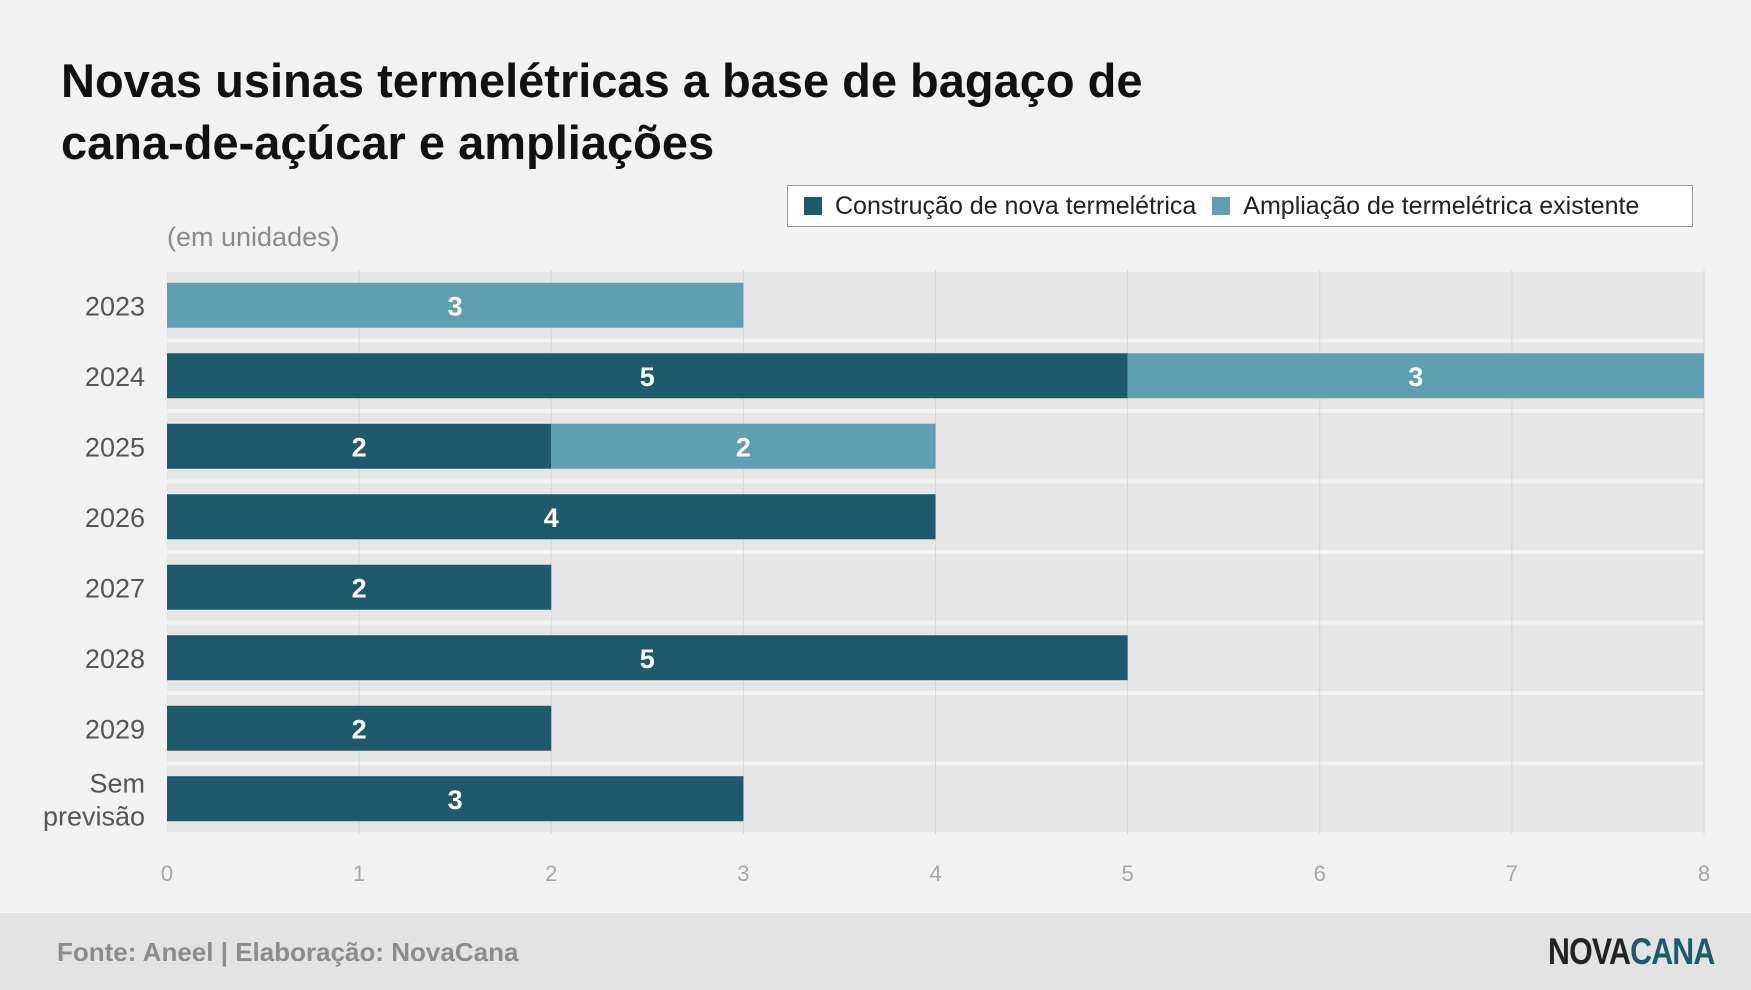 This screenshot has height=990, width=1751. Describe the element at coordinates (115, 447) in the screenshot. I see `category-label: 2025` at that location.